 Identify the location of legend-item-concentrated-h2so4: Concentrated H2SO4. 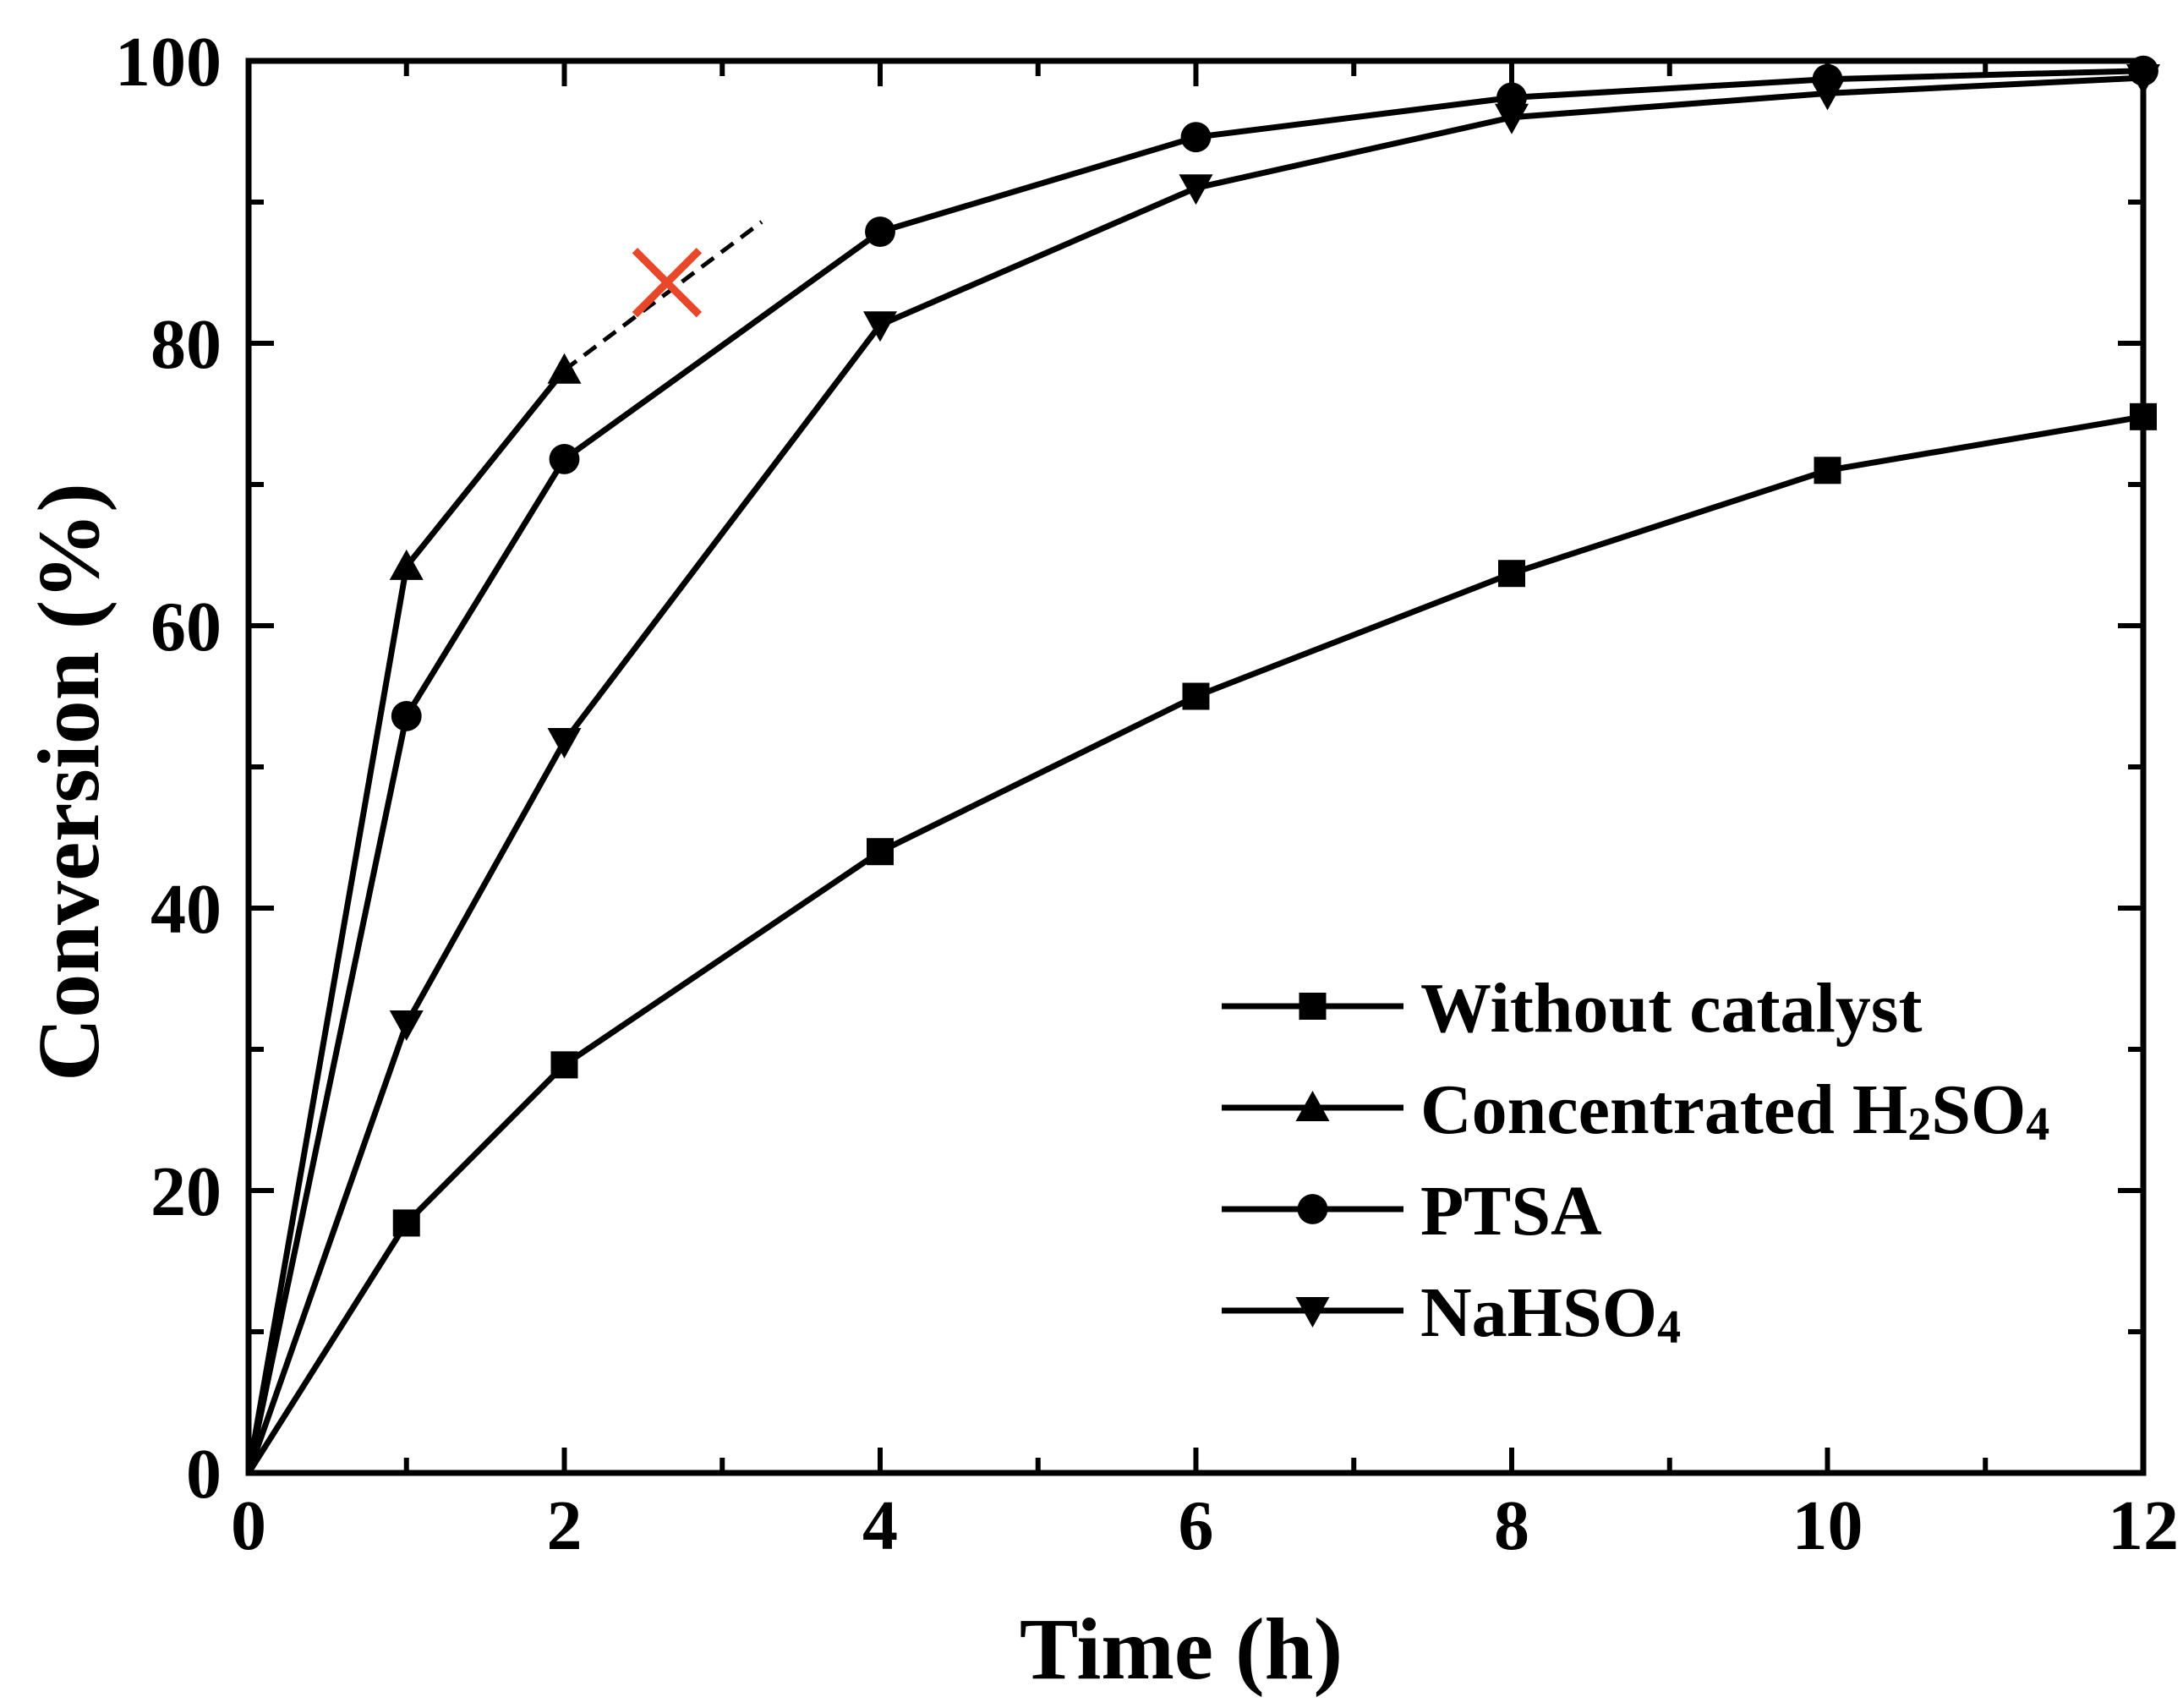
(1636, 1110).